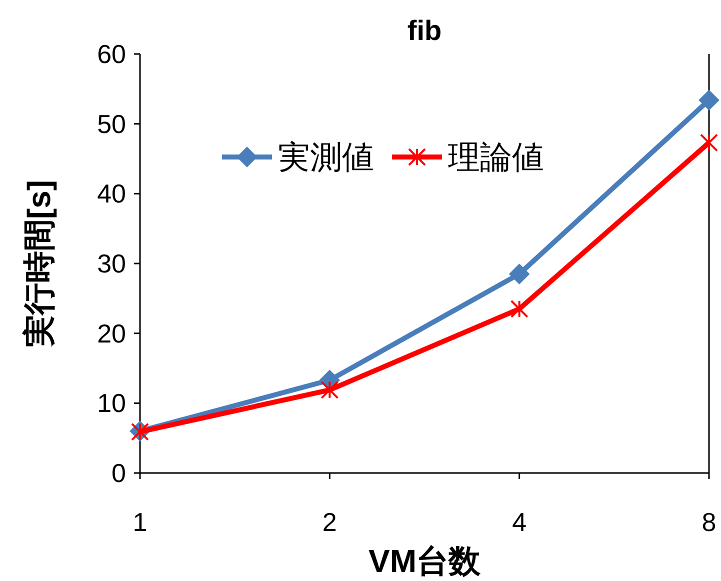 The width and height of the screenshot is (721, 581). I want to click on y-tick-label: 60, so click(111, 54).